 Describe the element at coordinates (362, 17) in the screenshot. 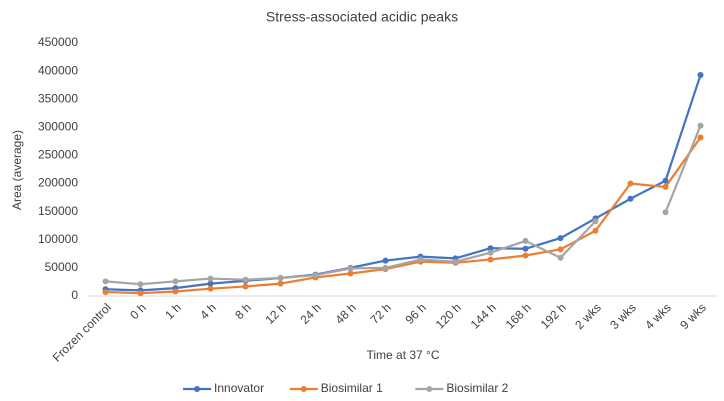

I see `chart-title: Stress-associated acidic peaks` at that location.